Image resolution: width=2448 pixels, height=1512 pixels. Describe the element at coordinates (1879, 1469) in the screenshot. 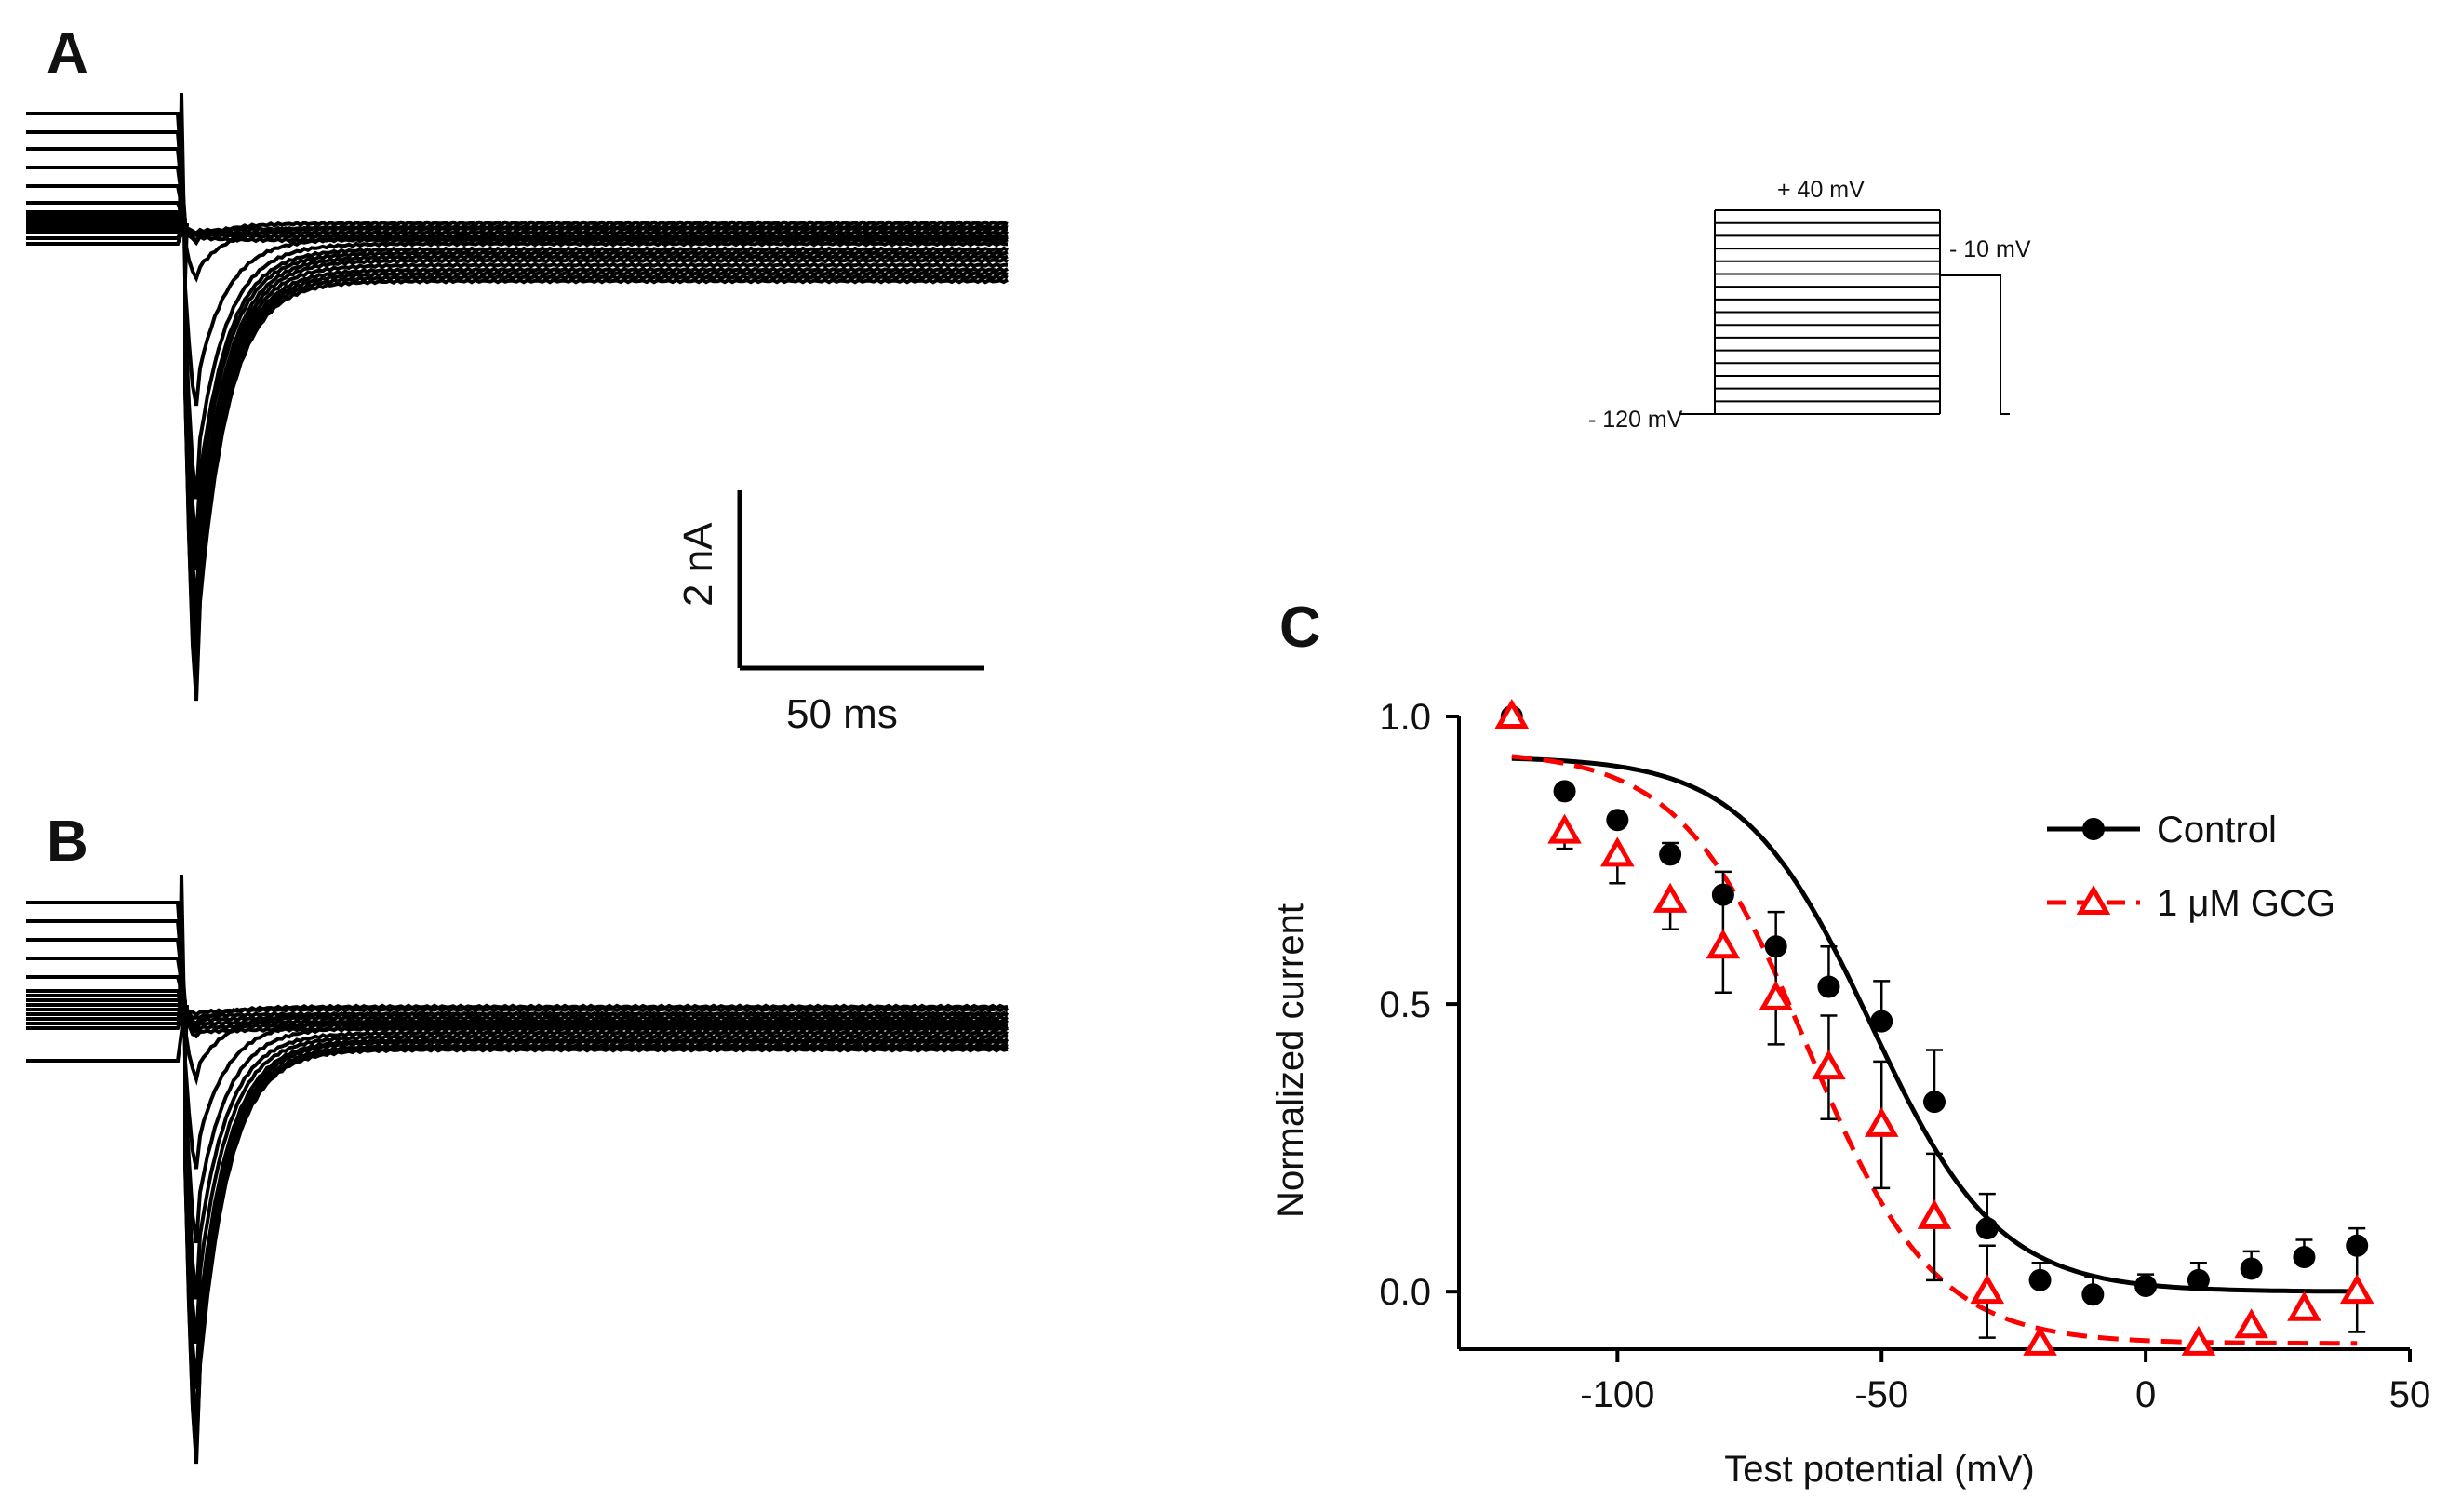

I see `x-axis-label: Test potential (mV)` at that location.